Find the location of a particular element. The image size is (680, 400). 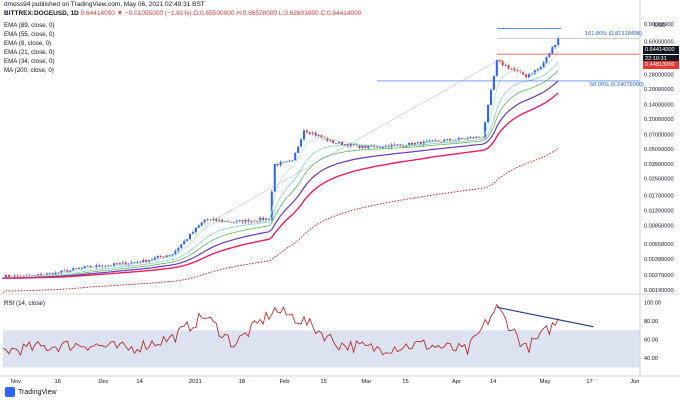

rsi-label: RSI (14, close) is located at coordinates (24, 303).